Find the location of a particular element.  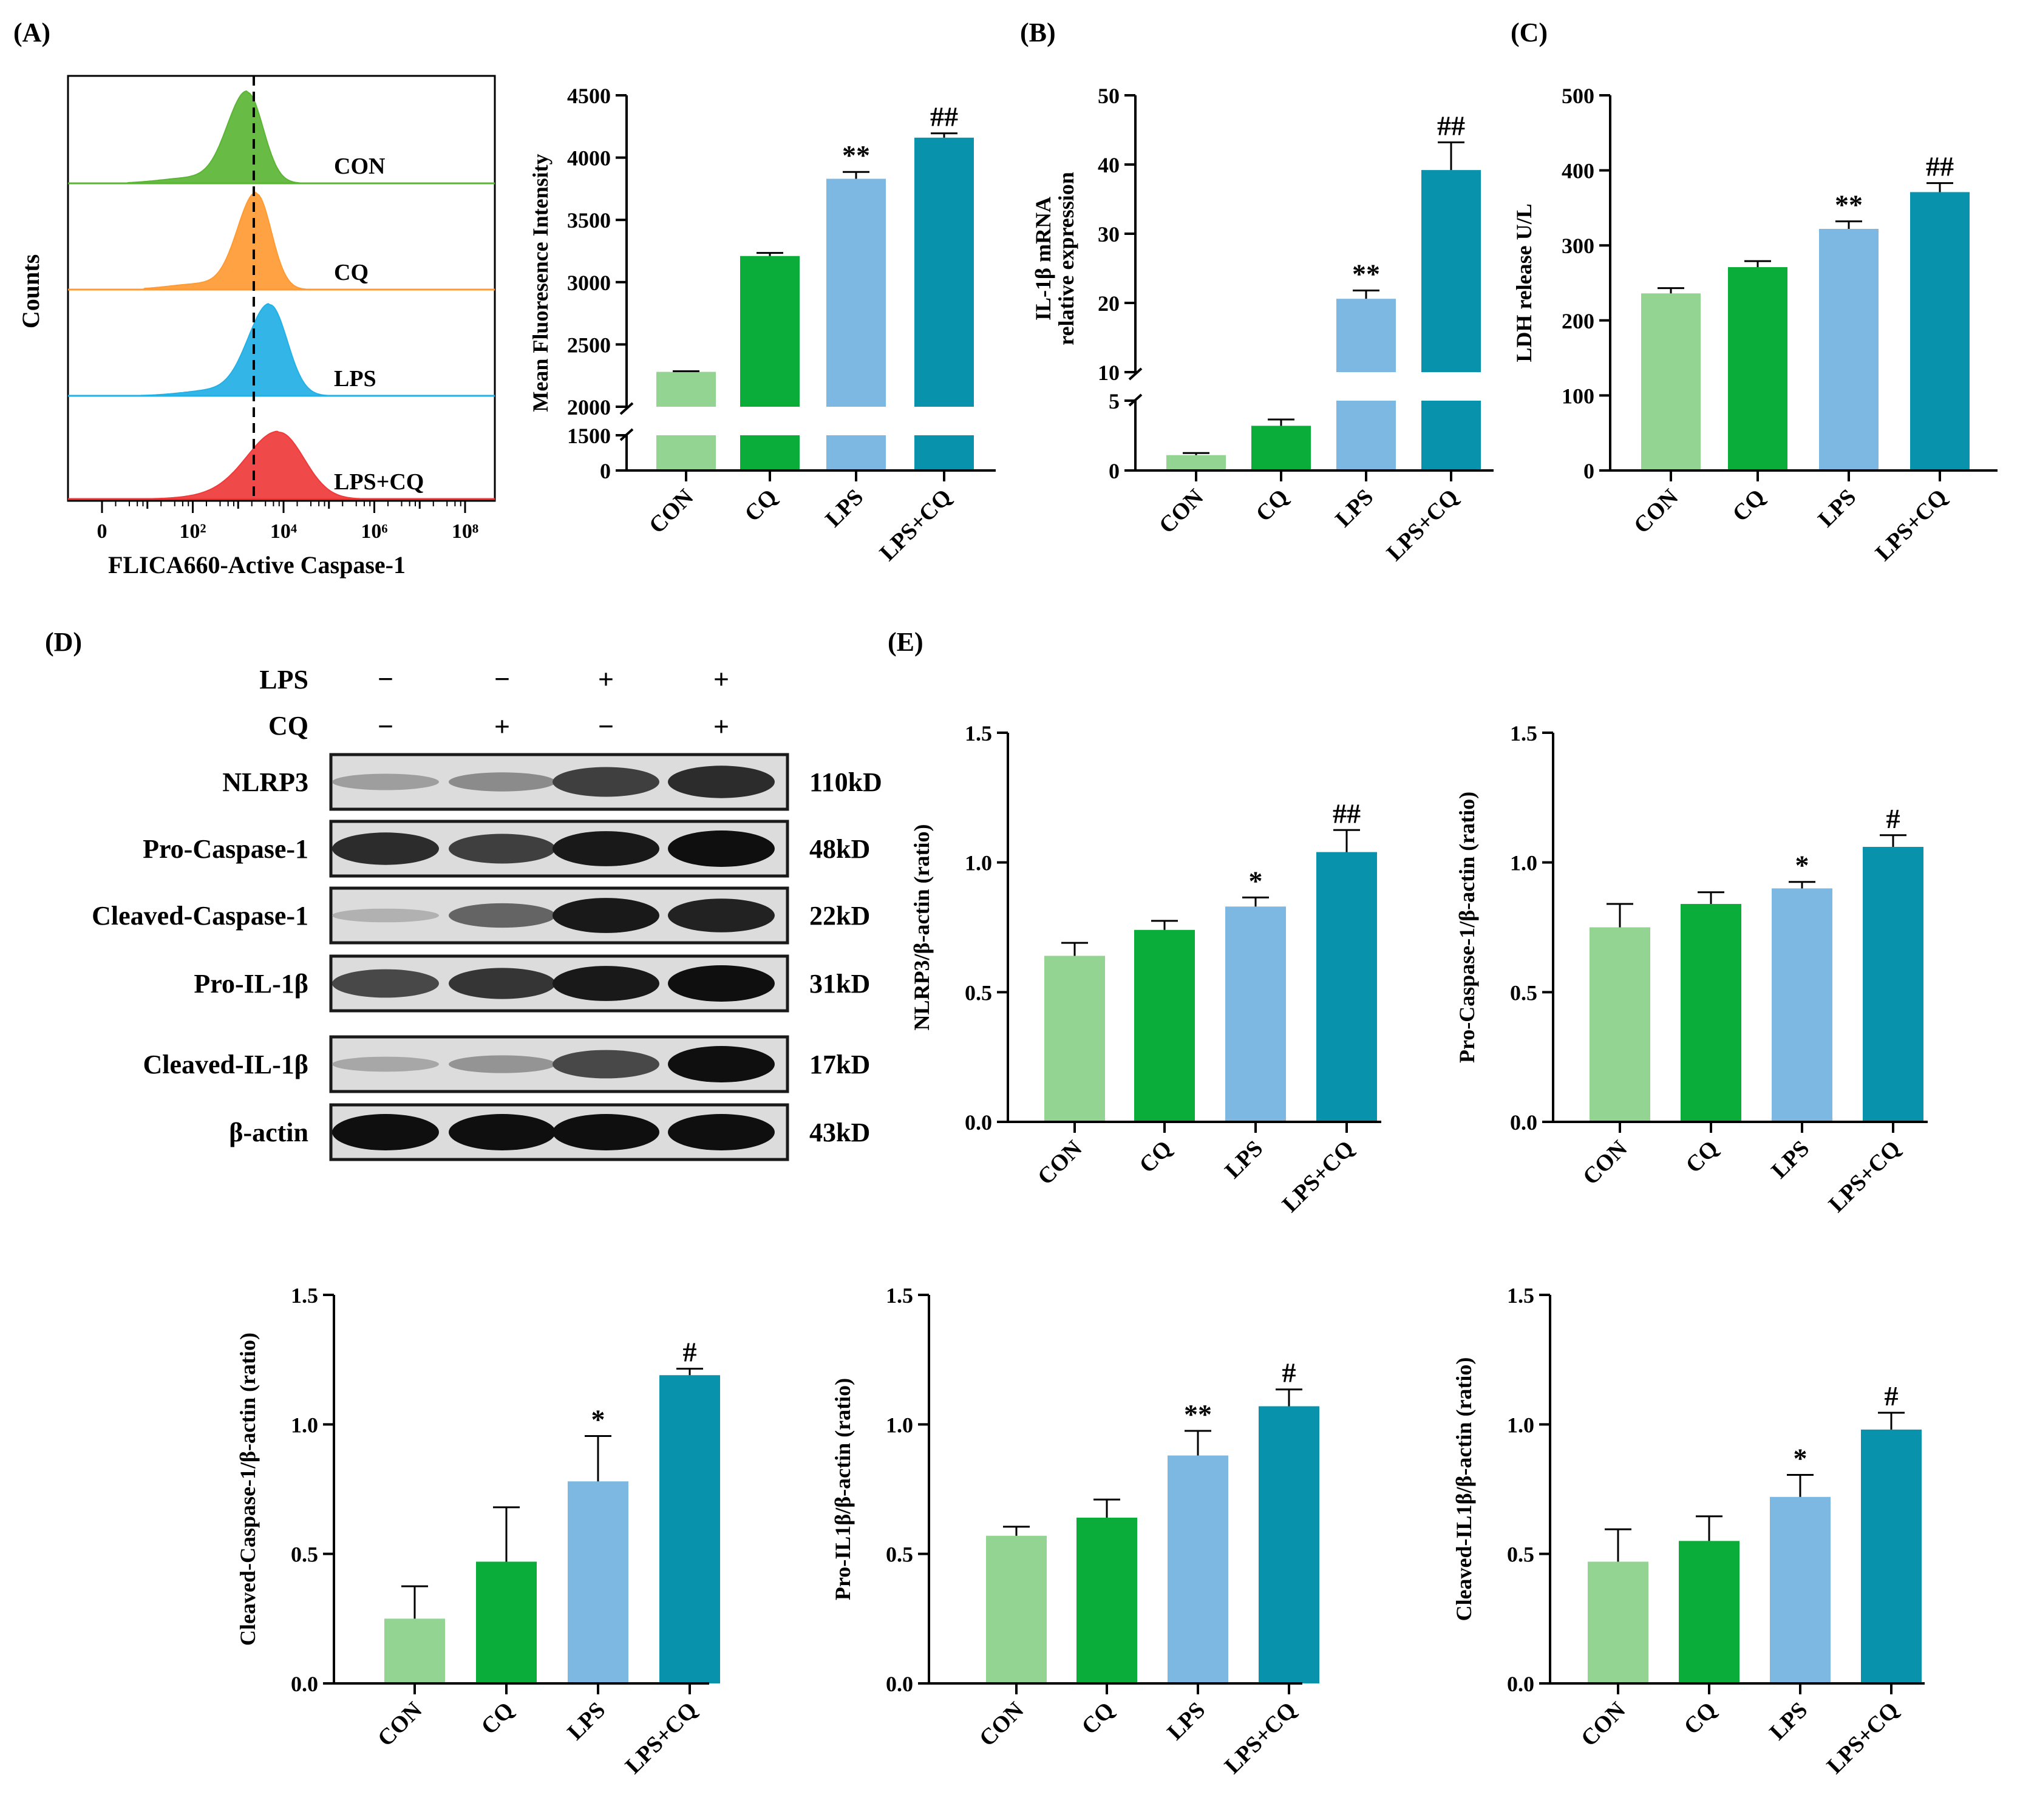

y-axis-label: NLRP3/β-actin (ratio) is located at coordinates (922, 927).